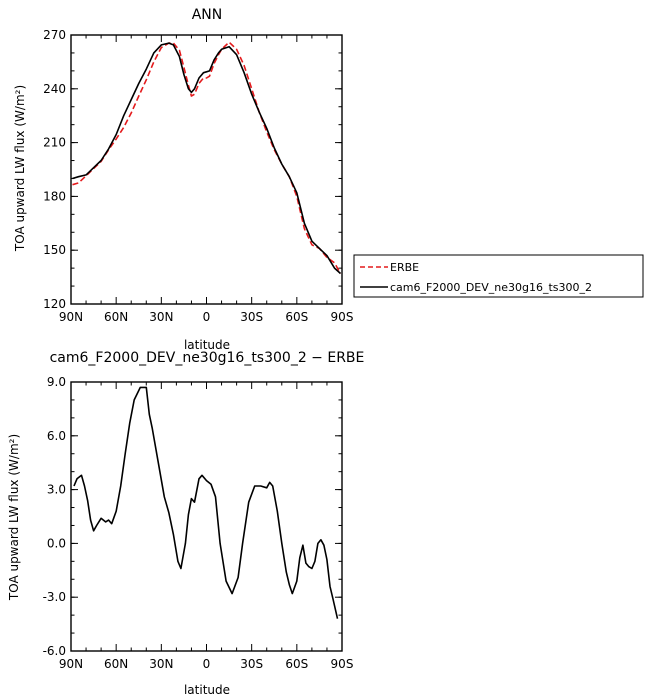  Describe the element at coordinates (14, 517) in the screenshot. I see `bottom-y-axis-title: TOA upward LW flux (W/m²)` at that location.